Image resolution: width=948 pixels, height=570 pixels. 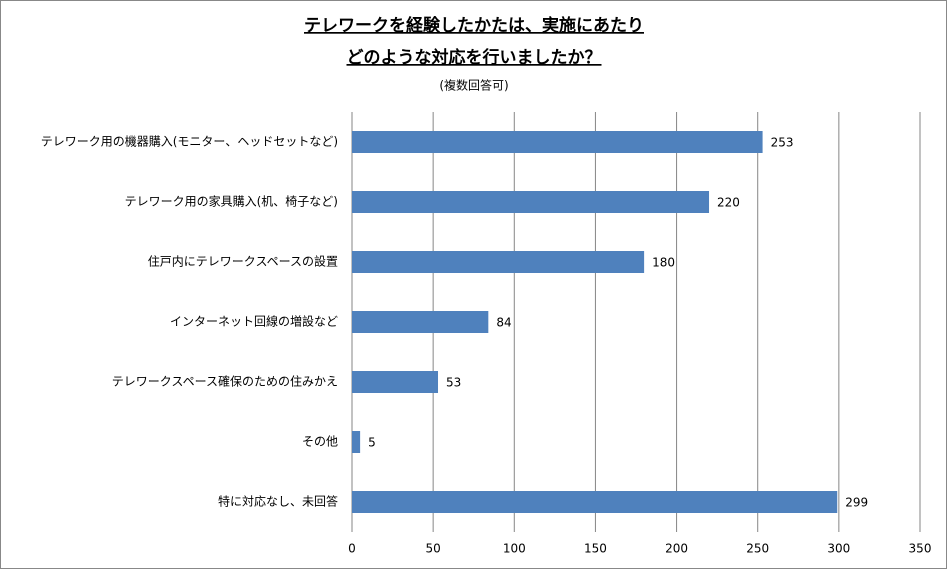 I want to click on data-label: 253, so click(x=782, y=143).